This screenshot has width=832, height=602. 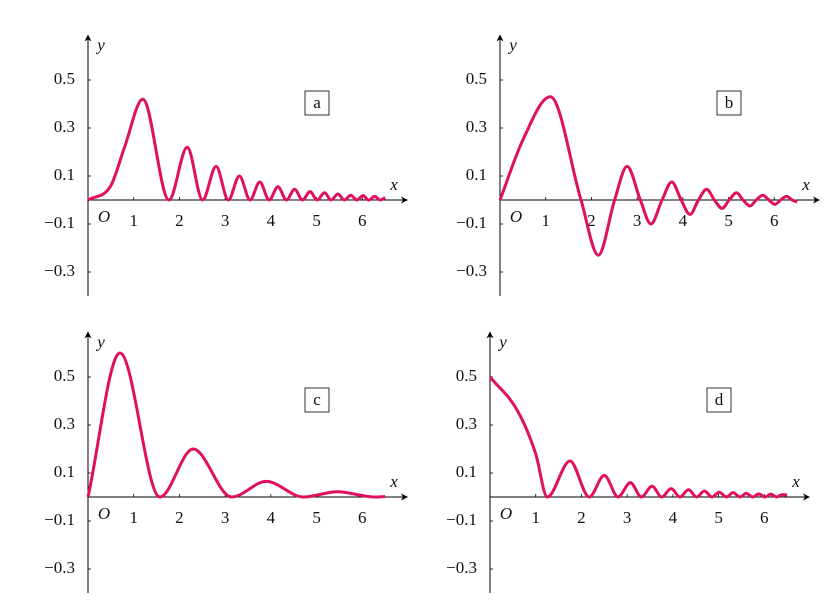 I want to click on panel-tag: b, so click(x=729, y=102).